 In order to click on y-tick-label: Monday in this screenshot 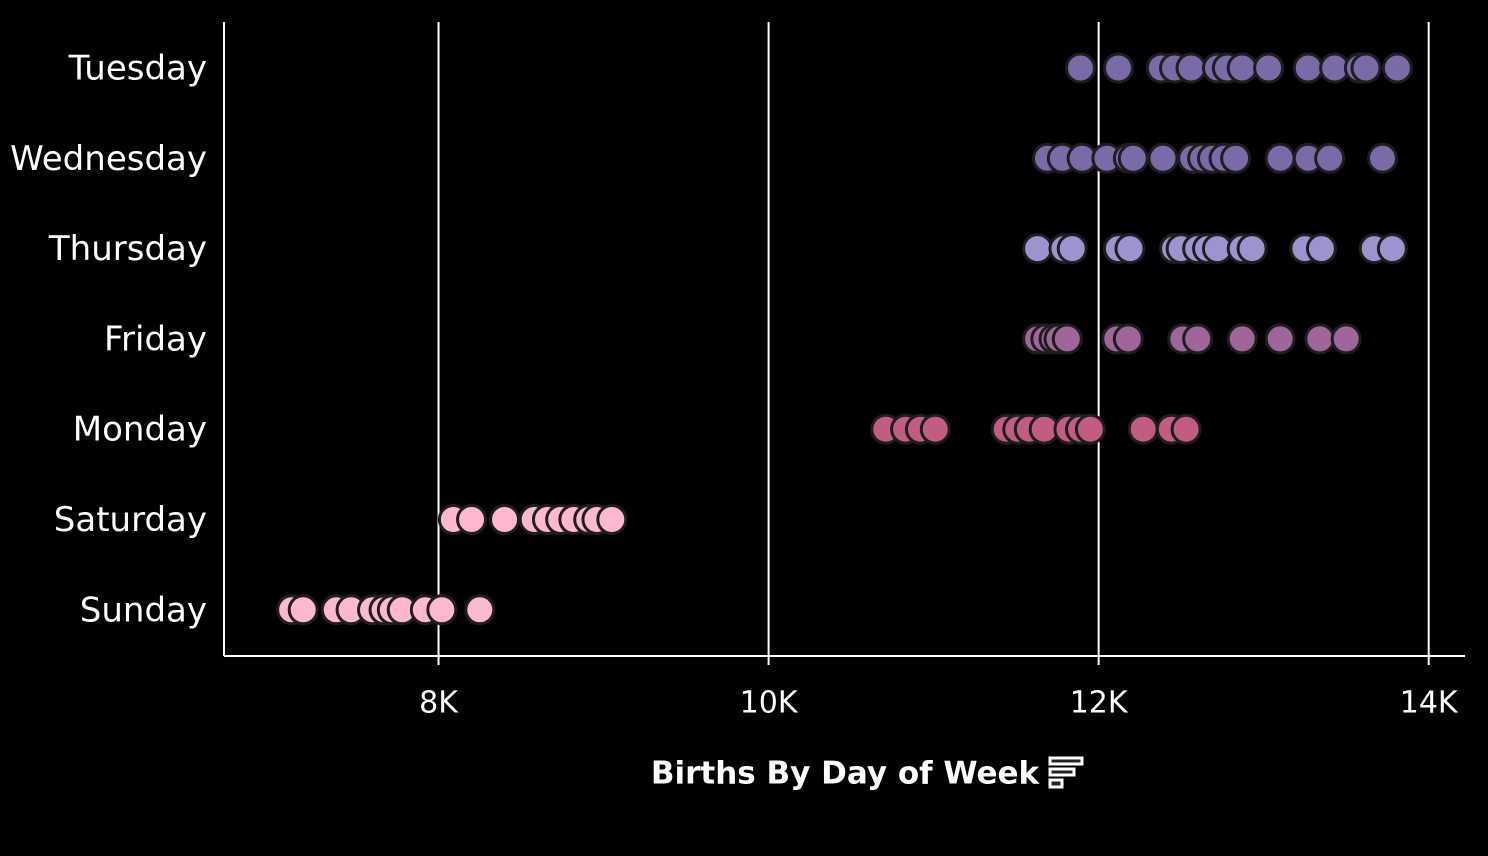, I will do `click(140, 430)`.